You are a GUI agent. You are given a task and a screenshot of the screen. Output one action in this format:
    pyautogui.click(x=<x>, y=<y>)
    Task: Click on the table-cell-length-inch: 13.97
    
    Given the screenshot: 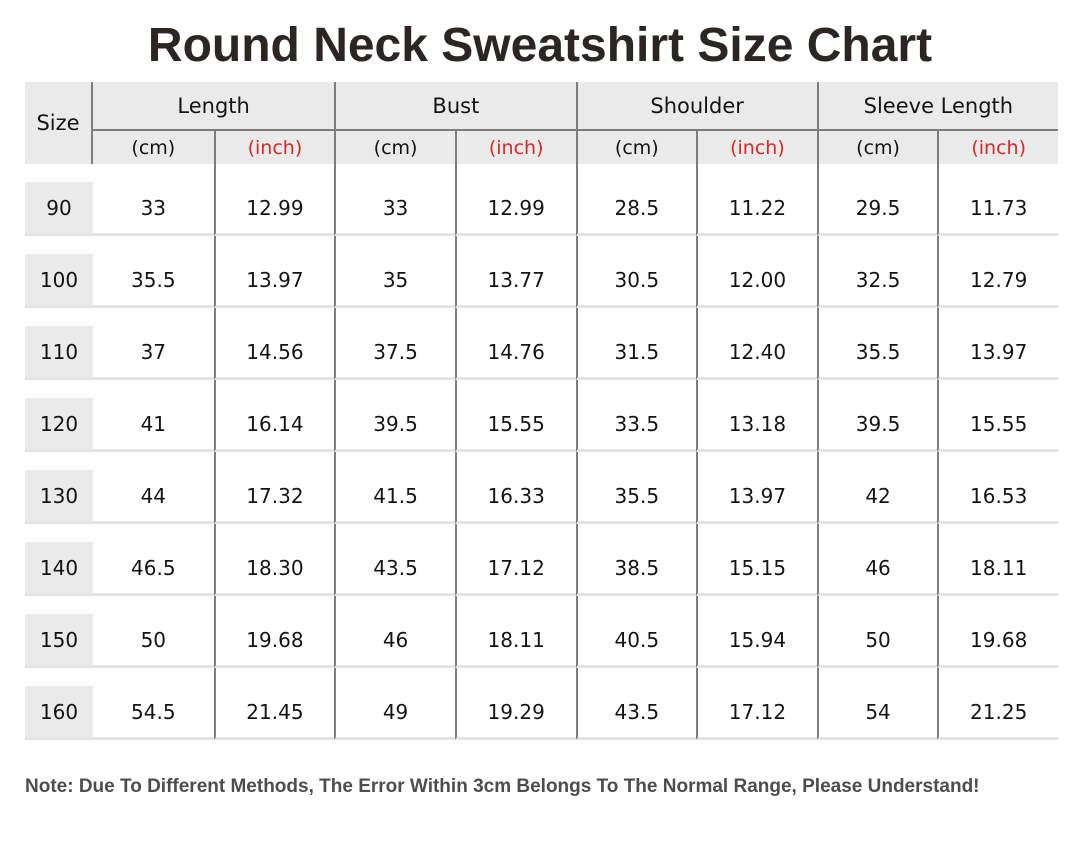 What is the action you would take?
    pyautogui.click(x=274, y=272)
    